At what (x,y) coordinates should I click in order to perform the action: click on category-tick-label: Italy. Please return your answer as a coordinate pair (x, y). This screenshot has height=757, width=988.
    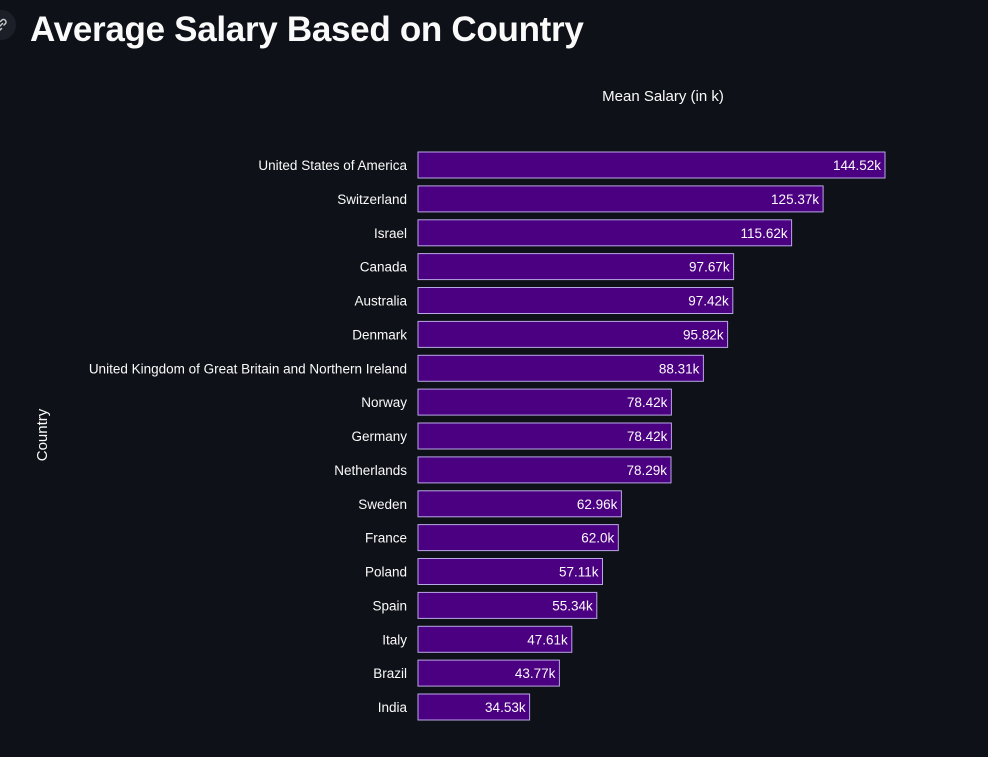
    Looking at the image, I should click on (394, 639).